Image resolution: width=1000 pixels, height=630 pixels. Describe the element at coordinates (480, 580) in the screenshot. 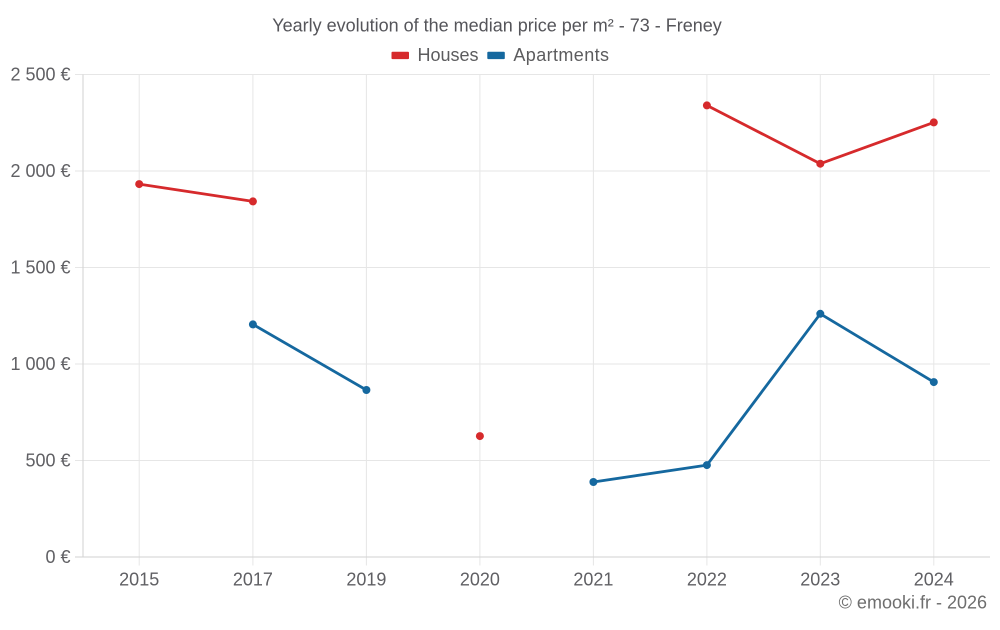

I see `svg-text: 2020` at that location.